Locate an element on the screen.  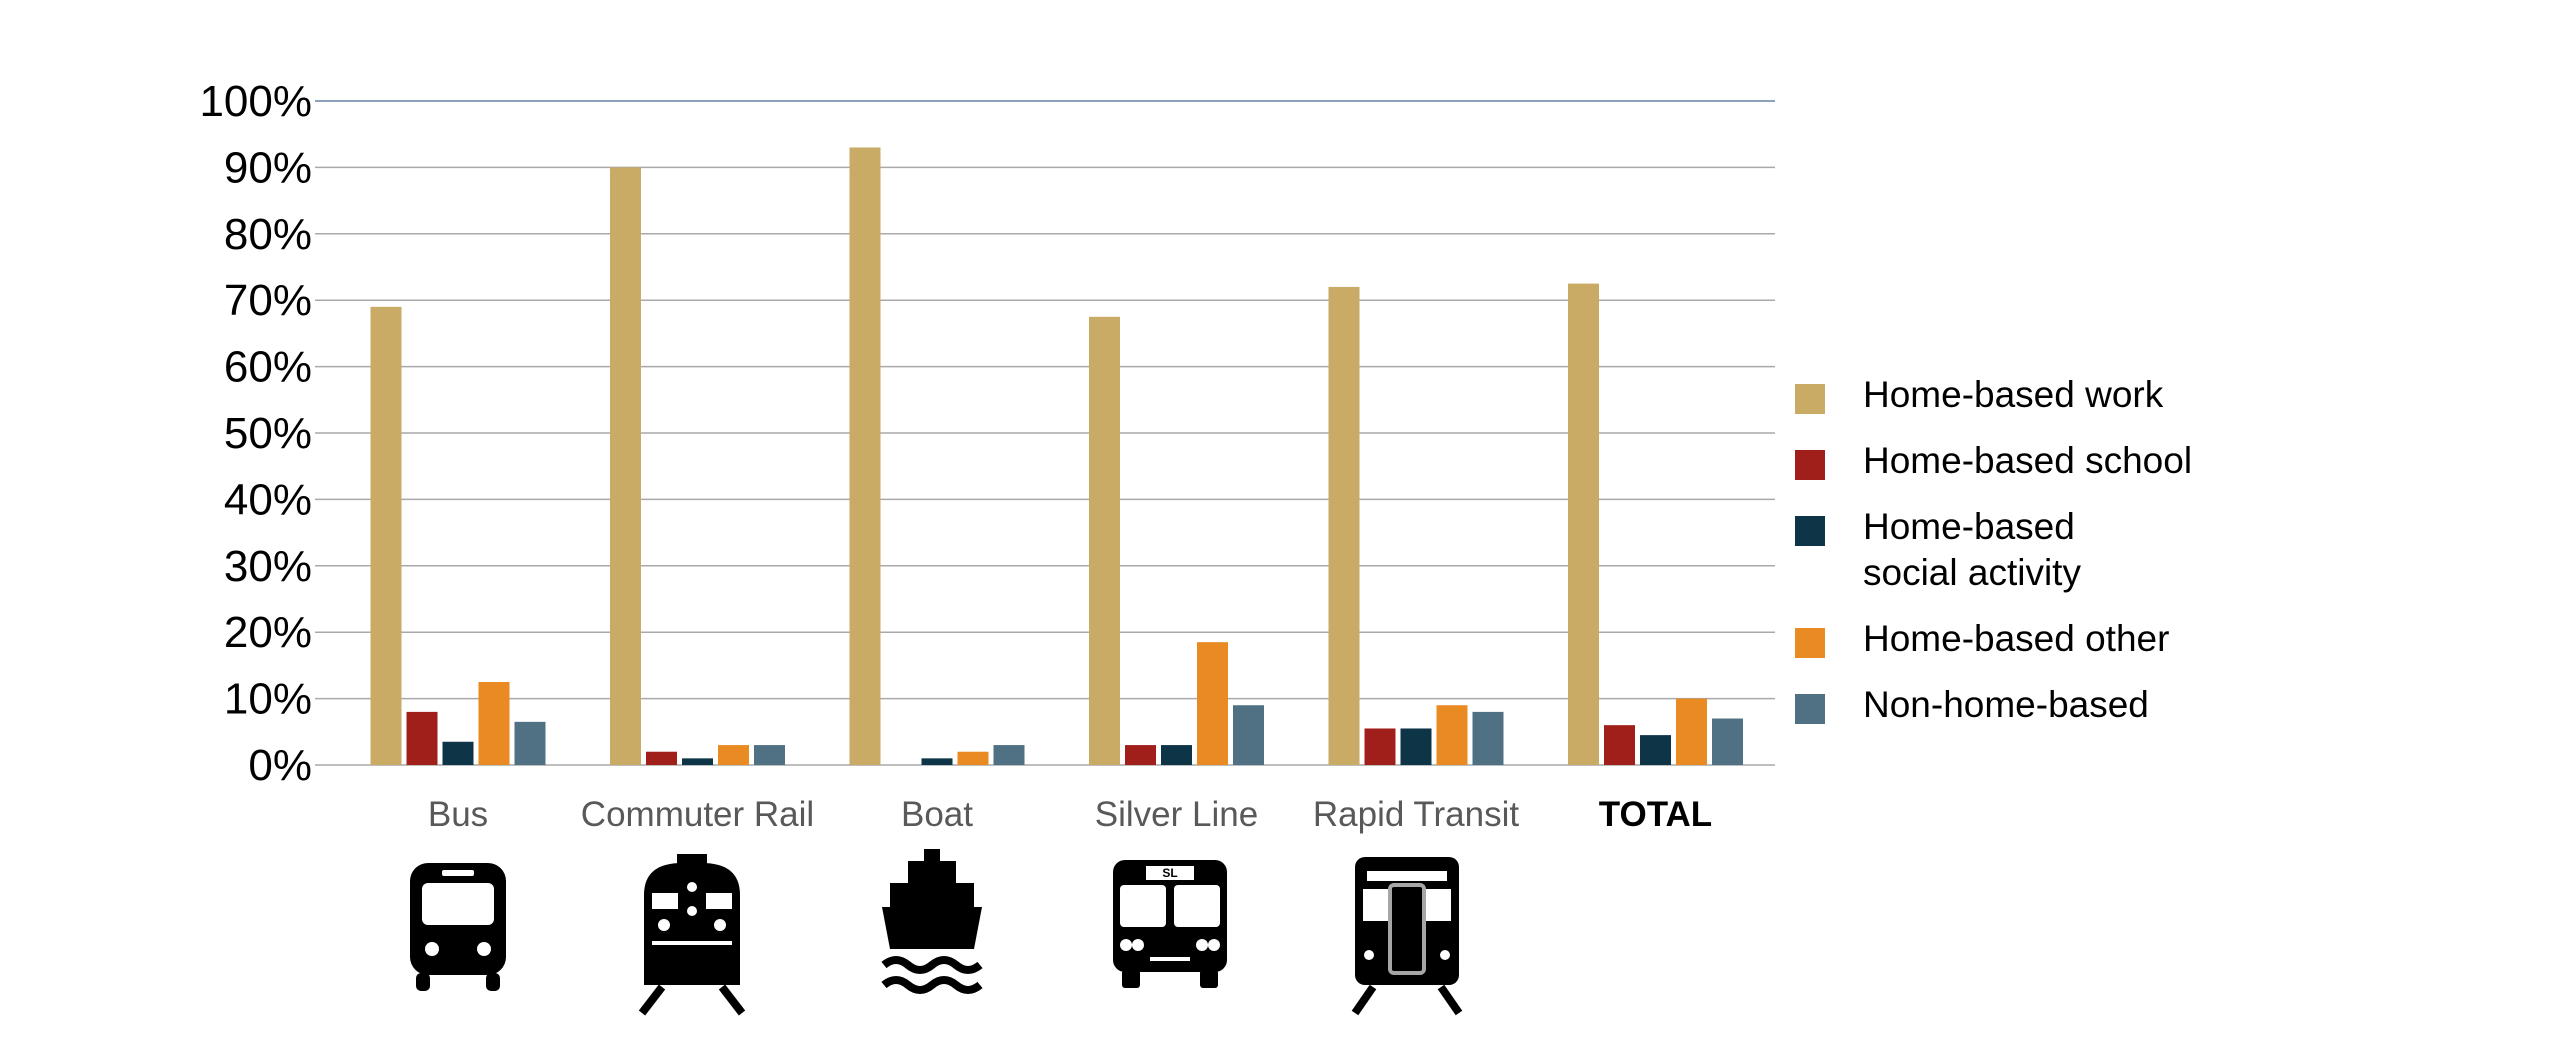
y-tick-label: 100% is located at coordinates (255, 101).